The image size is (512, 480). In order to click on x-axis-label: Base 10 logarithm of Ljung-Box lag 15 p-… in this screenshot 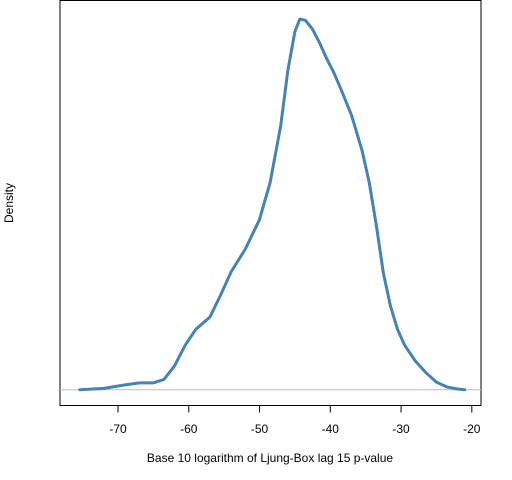, I will do `click(270, 458)`.